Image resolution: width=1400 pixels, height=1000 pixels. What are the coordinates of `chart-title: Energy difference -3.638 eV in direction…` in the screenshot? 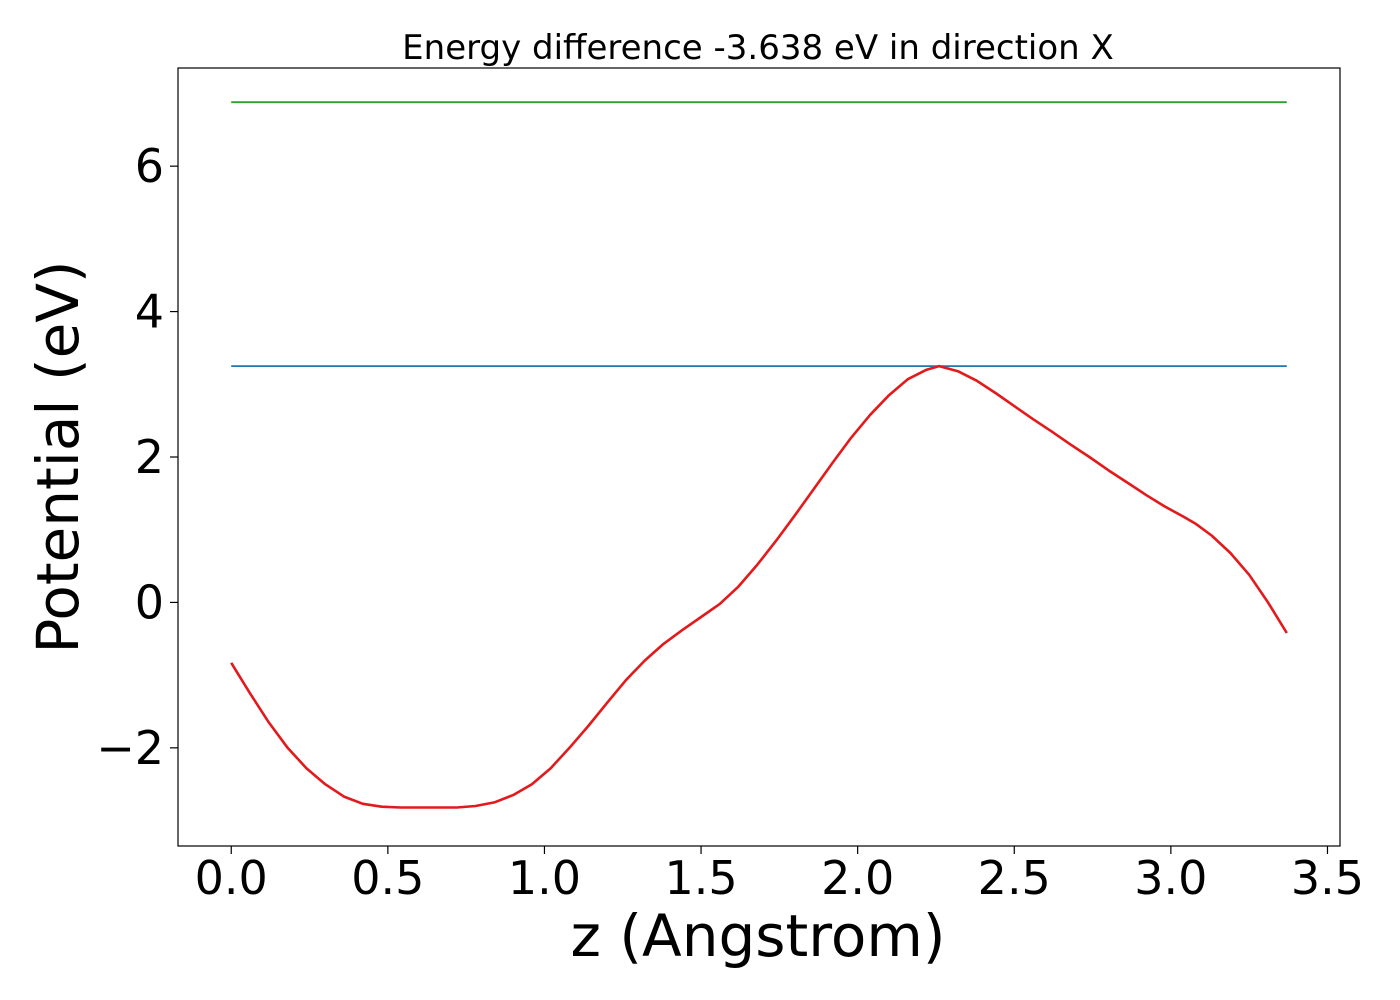 It's located at (758, 48).